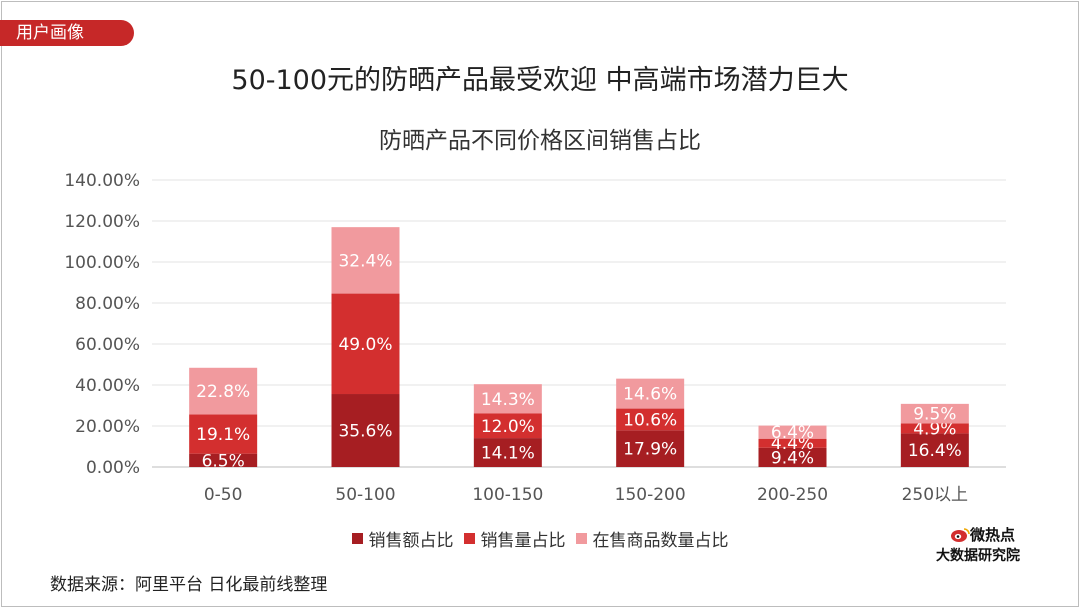 The height and width of the screenshot is (608, 1080). I want to click on legend-item-listing-count: 在售商品数量占比, so click(652, 538).